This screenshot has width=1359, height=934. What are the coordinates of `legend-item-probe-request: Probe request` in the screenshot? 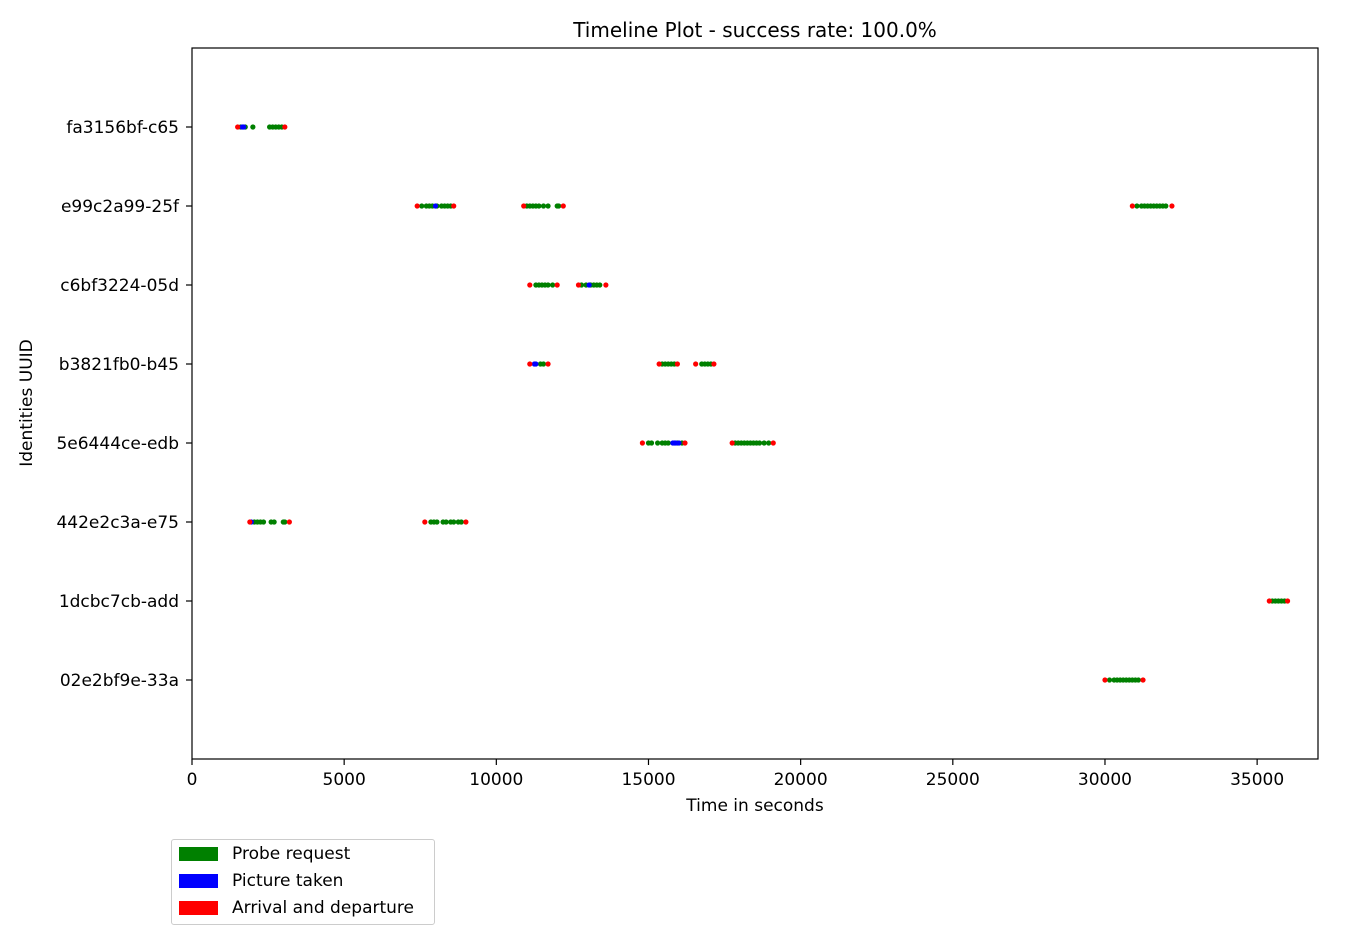 It's located at (264, 854).